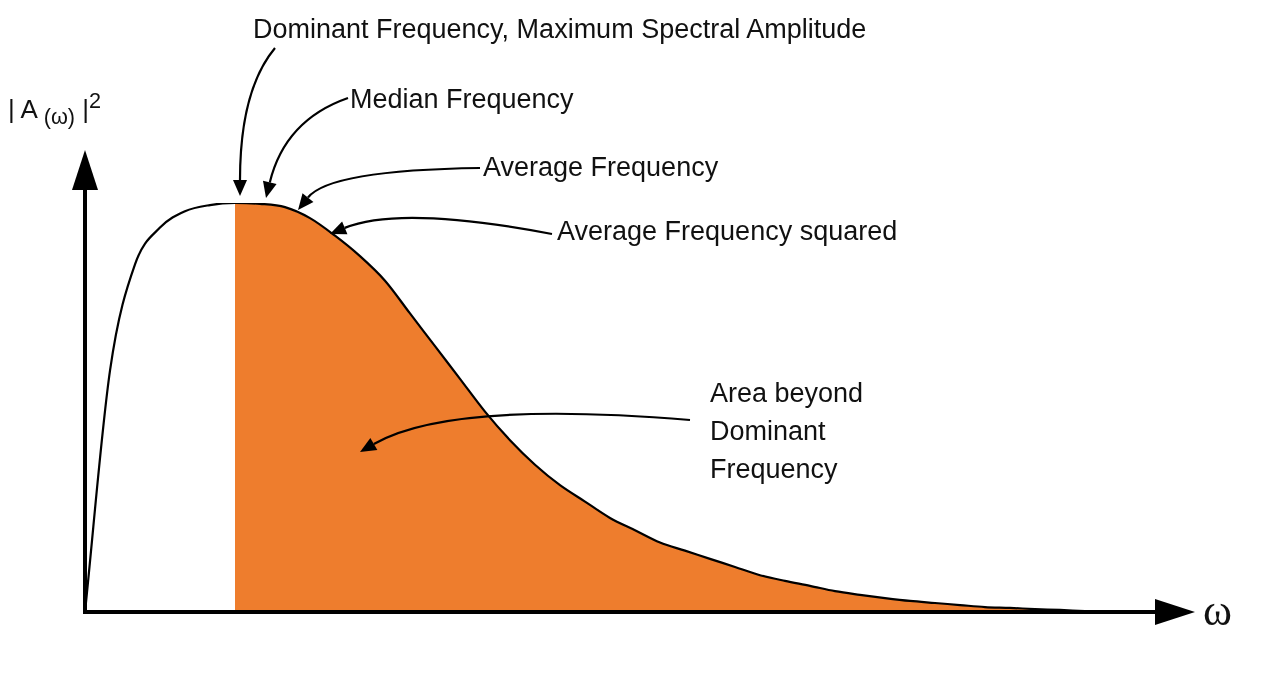 This screenshot has width=1269, height=700. I want to click on text: Dominant Frequency, Maximum Spectral Amplitude, so click(560, 29).